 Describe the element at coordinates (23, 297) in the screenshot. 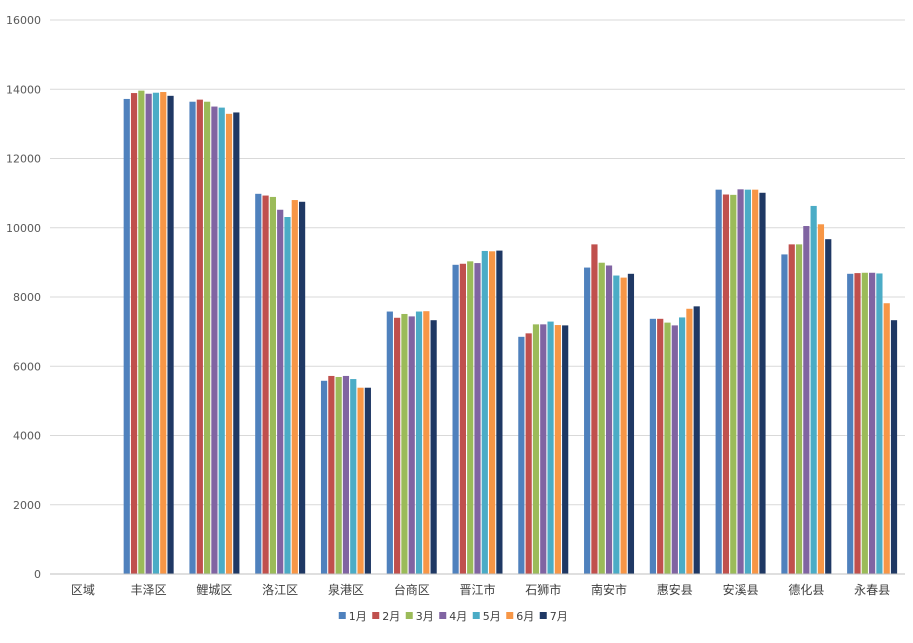

I see `y-axis-ticks: 0 2000 4000 6000 8000 10000 12000 14000 16000` at that location.